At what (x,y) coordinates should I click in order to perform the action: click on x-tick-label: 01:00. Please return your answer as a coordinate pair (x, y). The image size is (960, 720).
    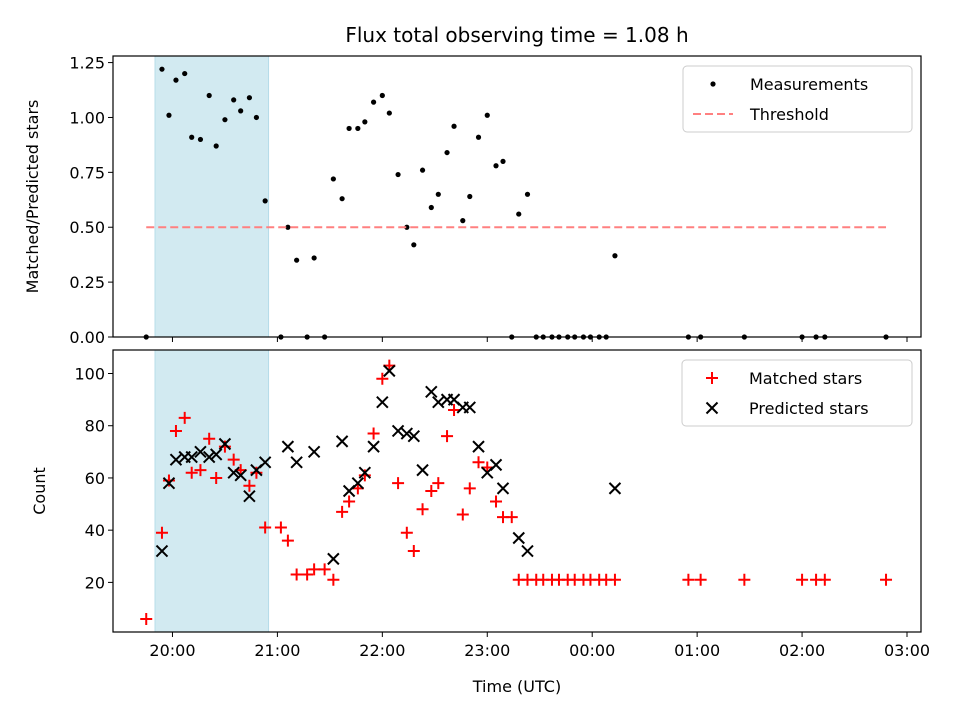
    Looking at the image, I should click on (697, 650).